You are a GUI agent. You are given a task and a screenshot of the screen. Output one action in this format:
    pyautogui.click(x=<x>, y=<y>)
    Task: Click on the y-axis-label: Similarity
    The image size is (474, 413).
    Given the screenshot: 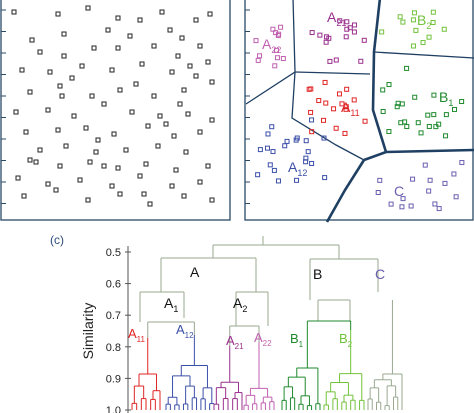 What is the action you would take?
    pyautogui.click(x=88, y=331)
    